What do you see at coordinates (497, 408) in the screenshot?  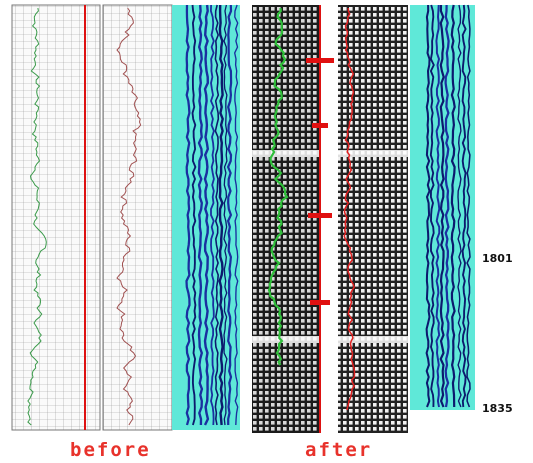 I see `depth-label: 1835` at bounding box center [497, 408].